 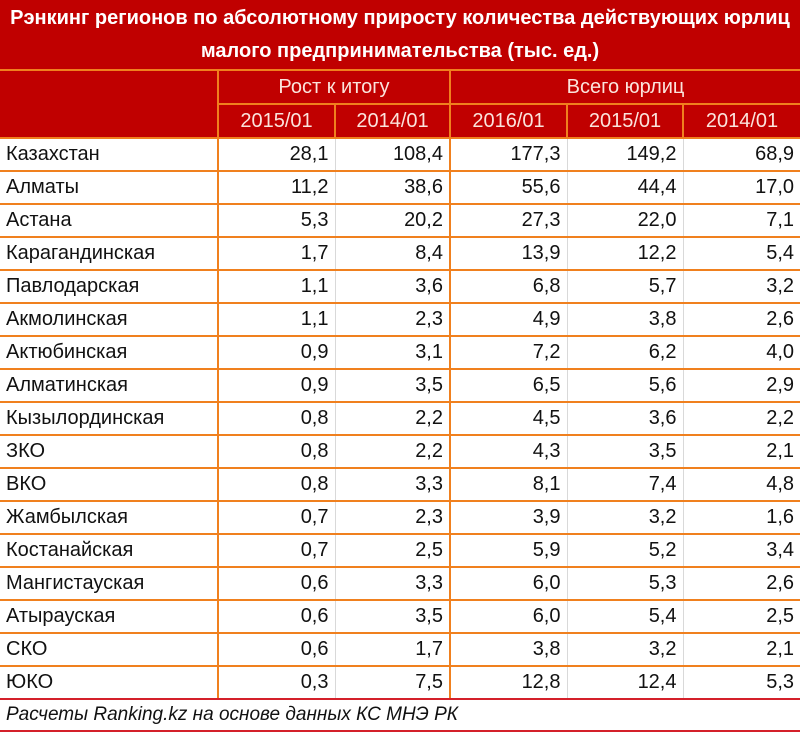 I want to click on table-row: Кызылординская 0,8 2,2 4,5 3,6 2,2, so click(x=400, y=419).